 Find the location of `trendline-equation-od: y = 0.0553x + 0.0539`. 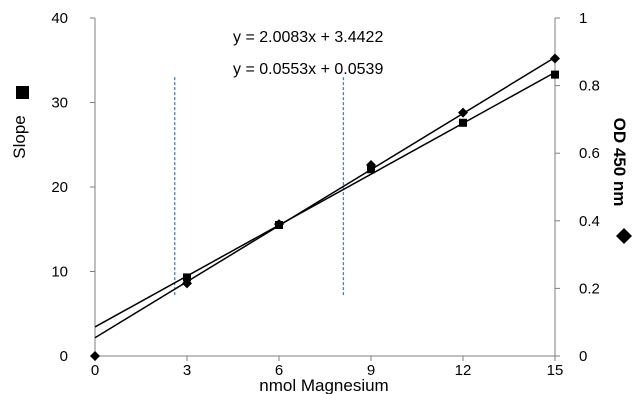

trendline-equation-od: y = 0.0553x + 0.0539 is located at coordinates (308, 69).